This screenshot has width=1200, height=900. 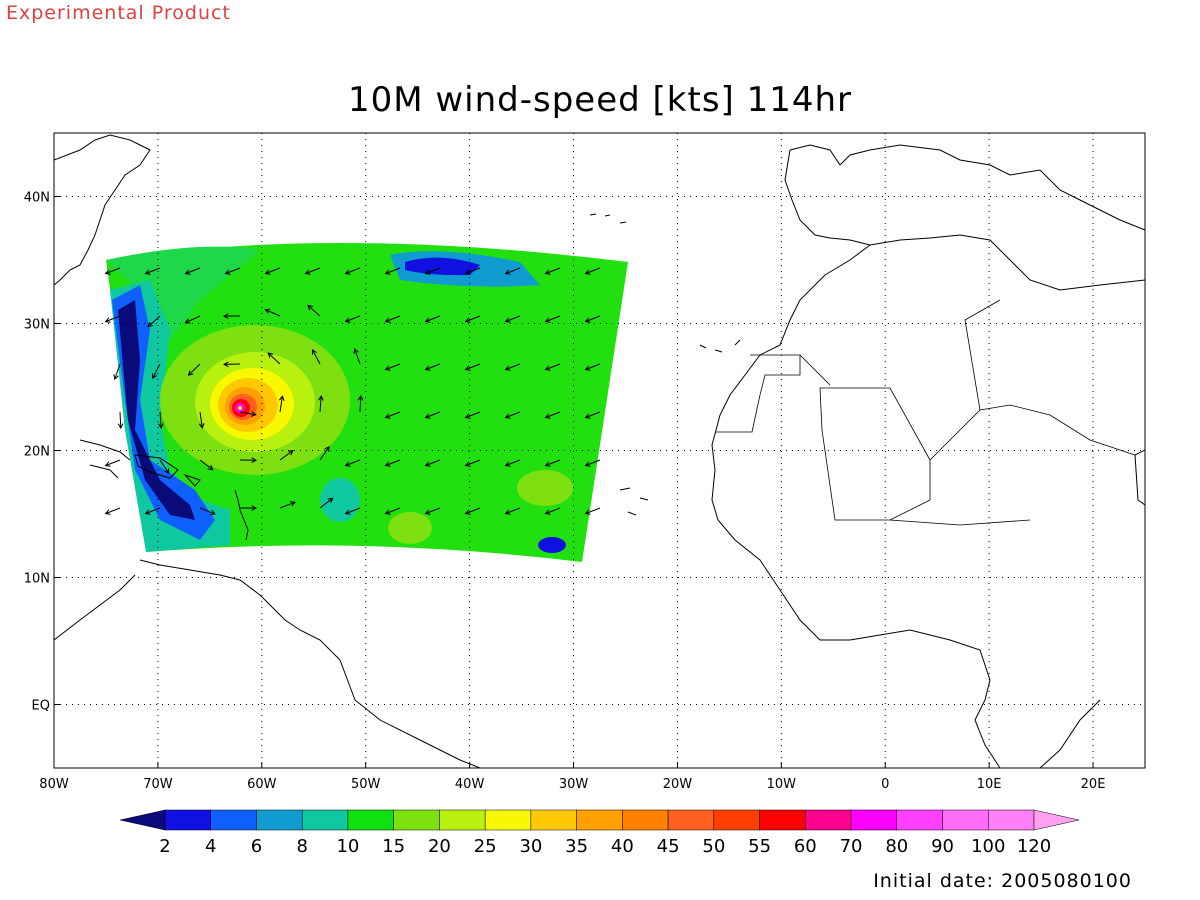 What do you see at coordinates (530, 846) in the screenshot?
I see `colorbar-label: 30` at bounding box center [530, 846].